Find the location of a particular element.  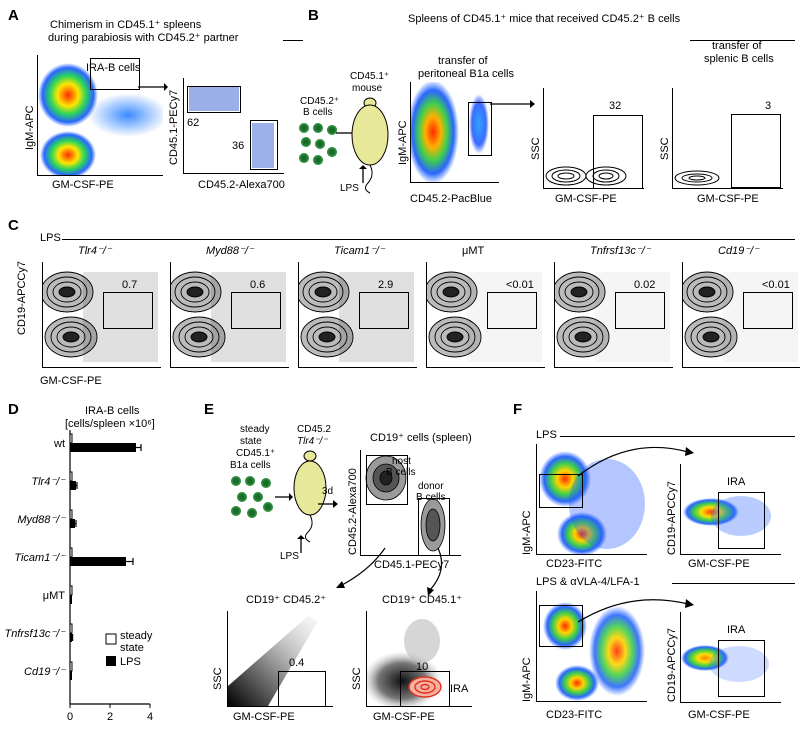

panel-c-plot-title: Tlr4⁻/⁻ is located at coordinates (95, 251).